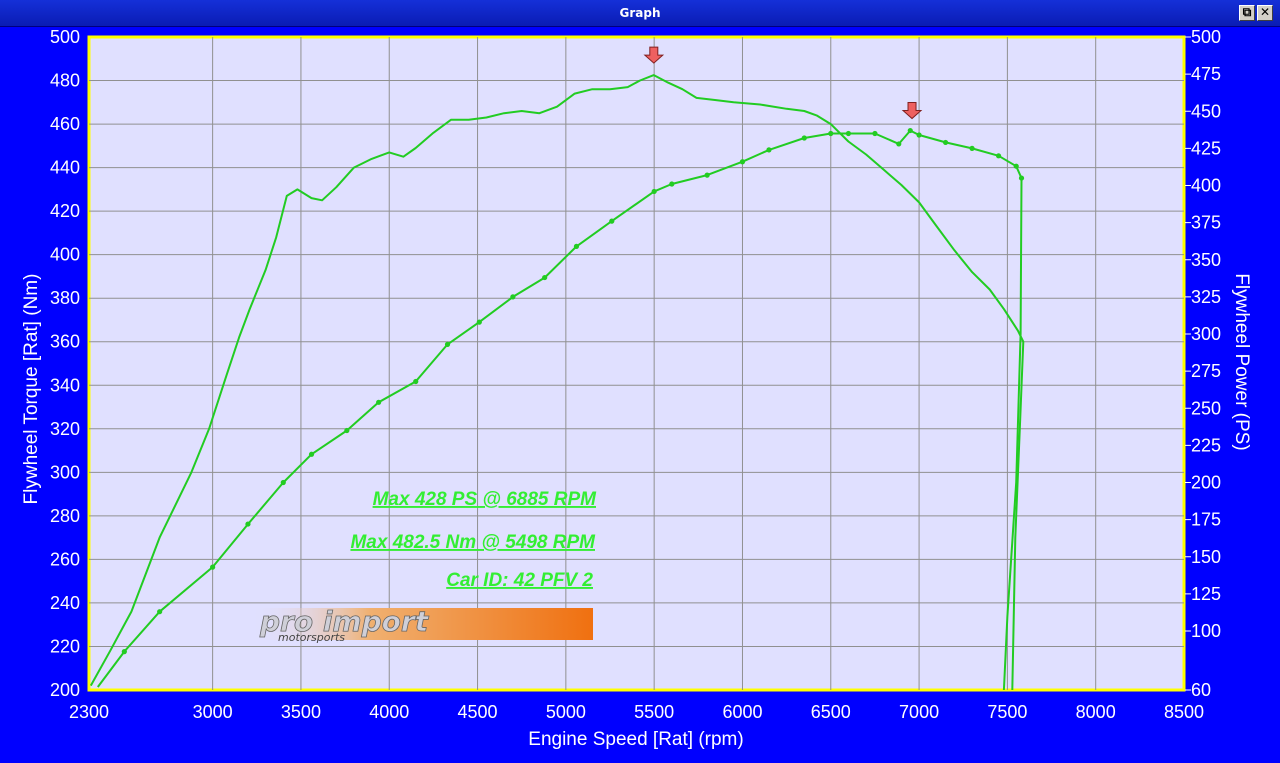  I want to click on y-left-tick-label: 300, so click(65, 472).